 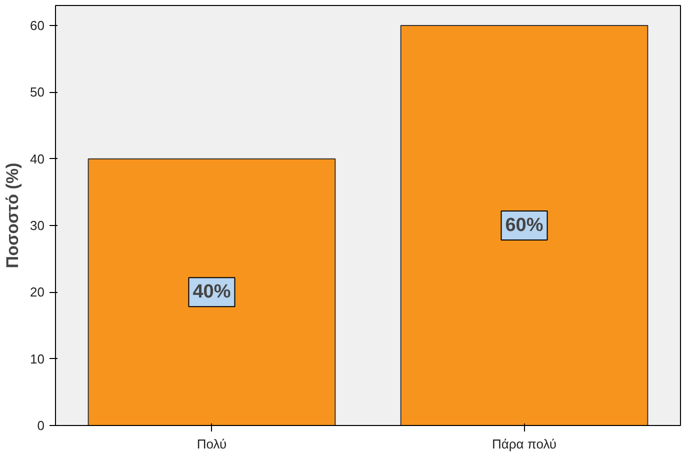 I want to click on y-tick-label: 30, so click(x=37, y=225).